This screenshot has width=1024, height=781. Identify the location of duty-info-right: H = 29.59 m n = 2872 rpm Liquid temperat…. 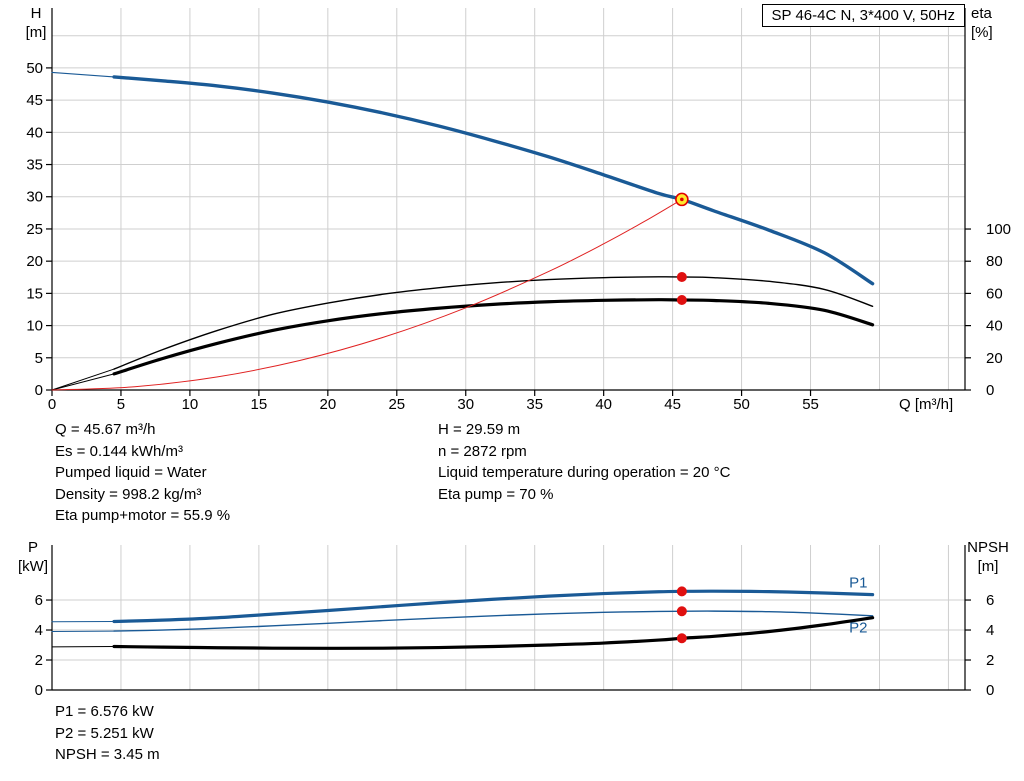
(584, 462).